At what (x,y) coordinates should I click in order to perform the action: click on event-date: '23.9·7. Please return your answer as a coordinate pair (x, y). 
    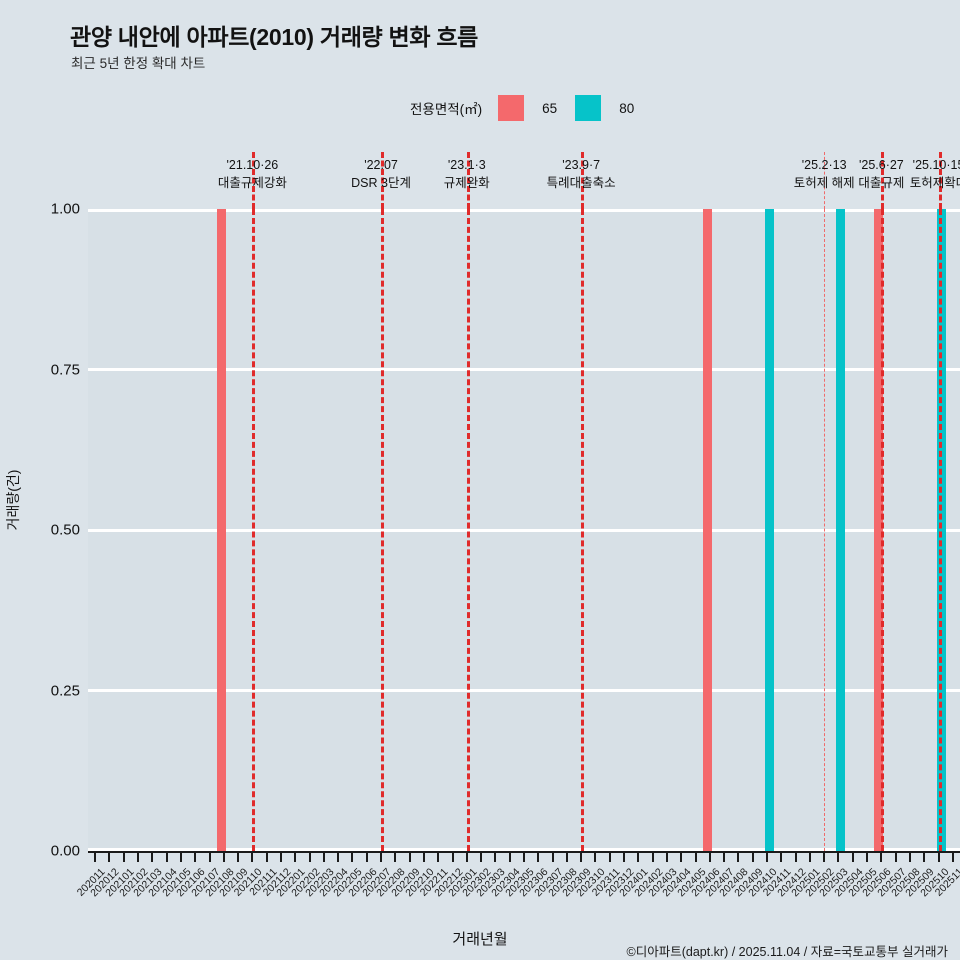
    Looking at the image, I should click on (581, 165).